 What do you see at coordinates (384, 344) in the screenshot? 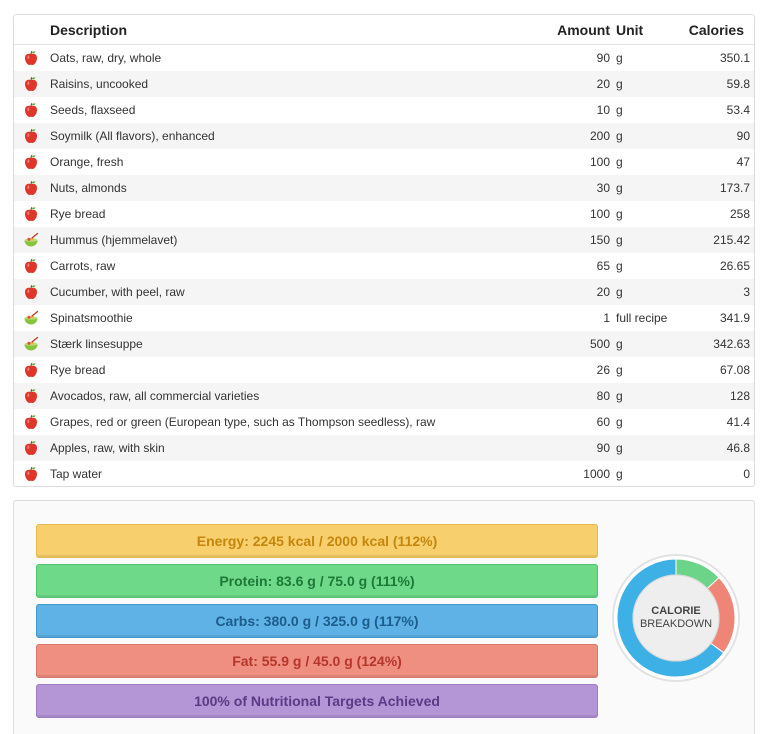
I see `table-row: Stærk linsesuppe 500 g 342.63` at bounding box center [384, 344].